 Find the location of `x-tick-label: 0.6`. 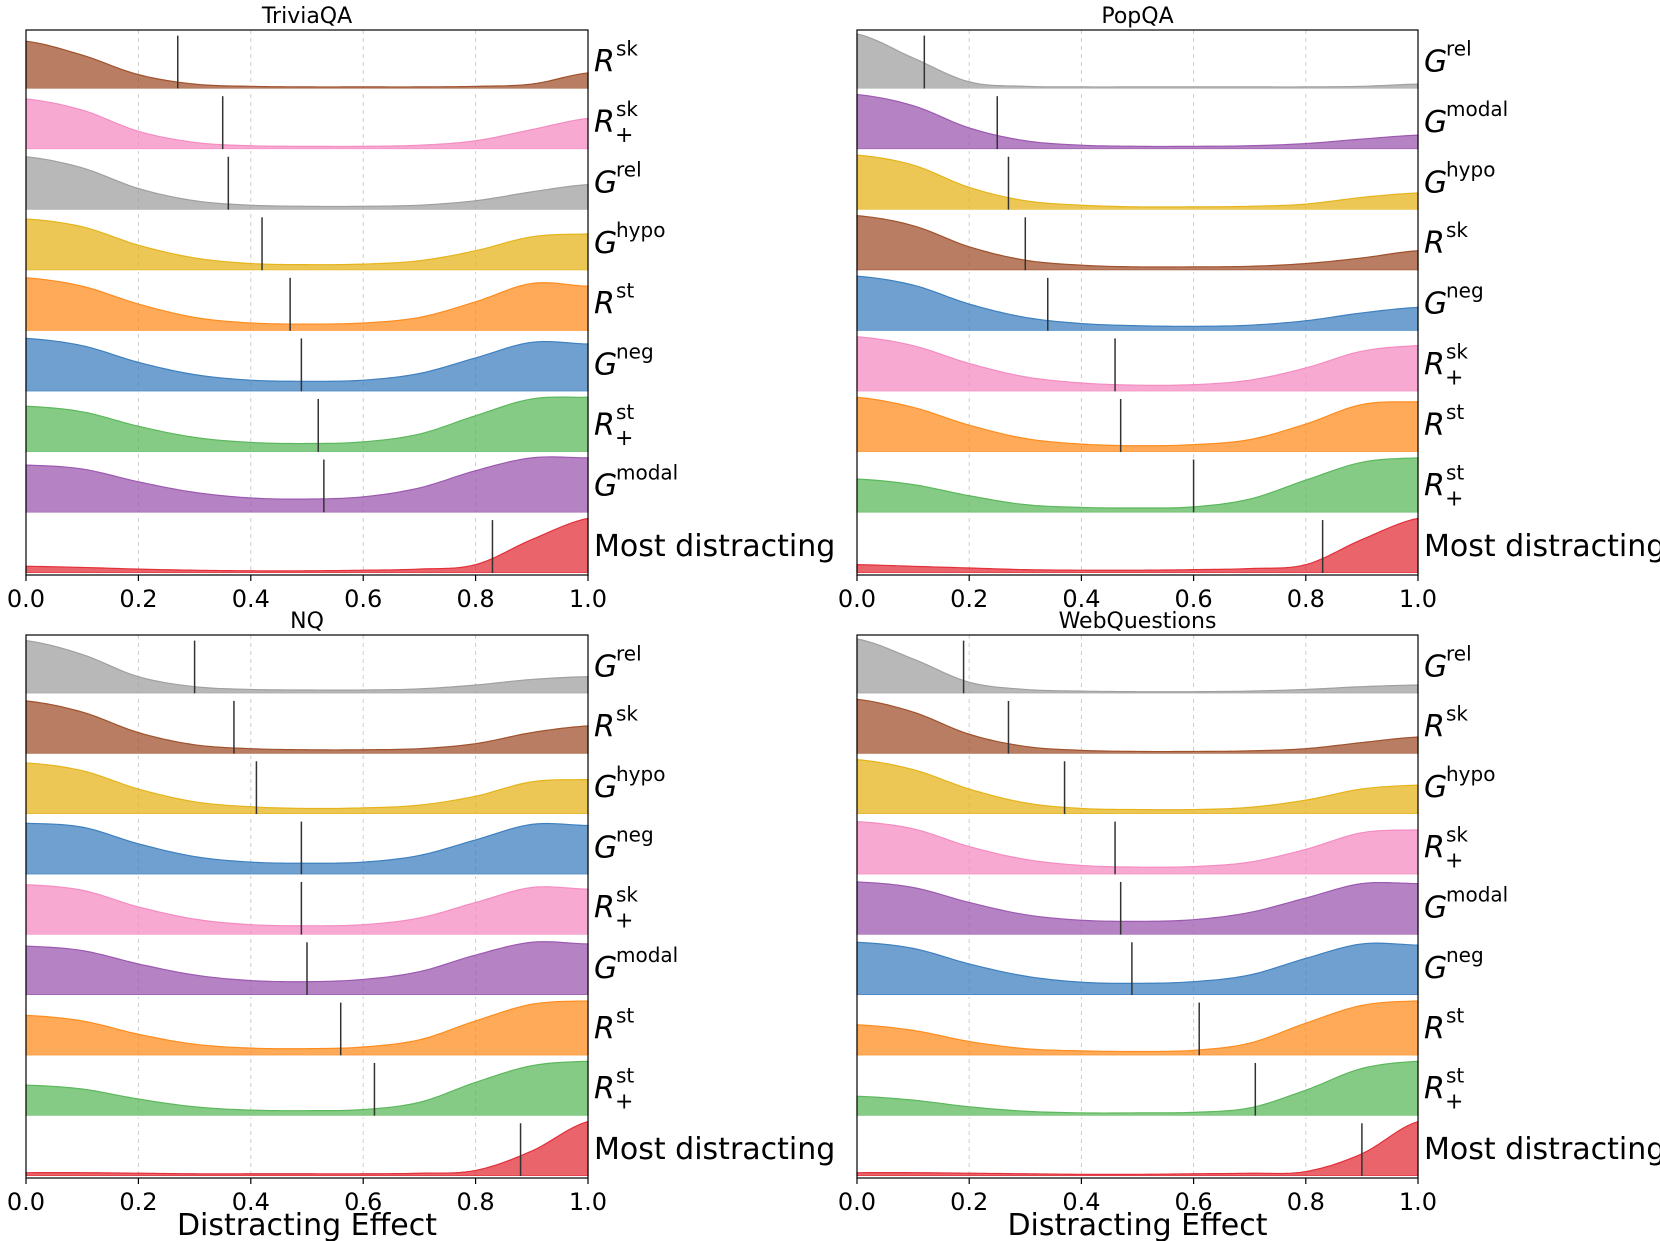

x-tick-label: 0.6 is located at coordinates (363, 599).